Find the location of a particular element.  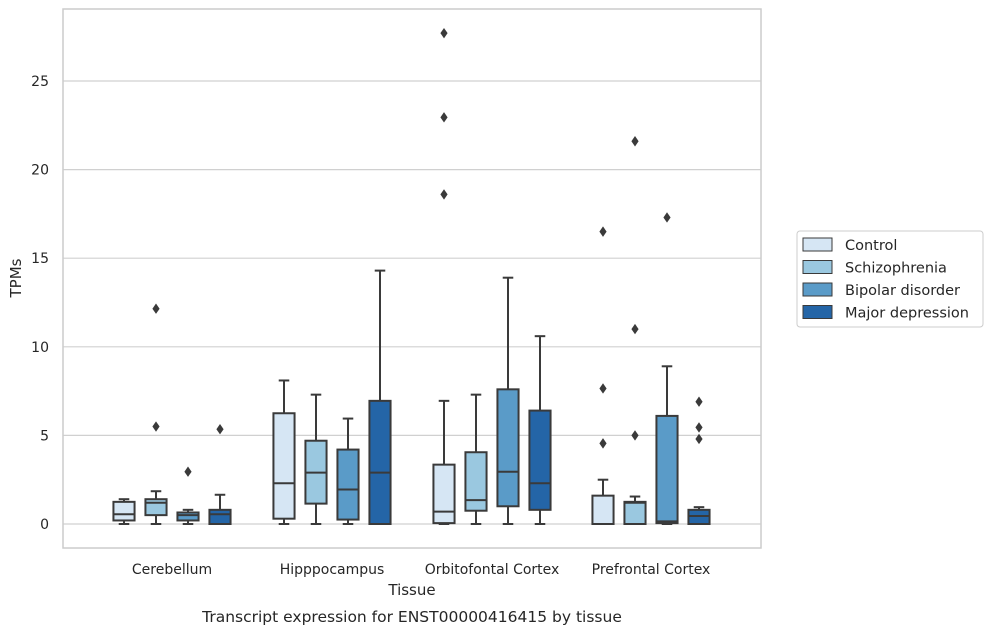

y-axis-label: TPMs is located at coordinates (16, 278).